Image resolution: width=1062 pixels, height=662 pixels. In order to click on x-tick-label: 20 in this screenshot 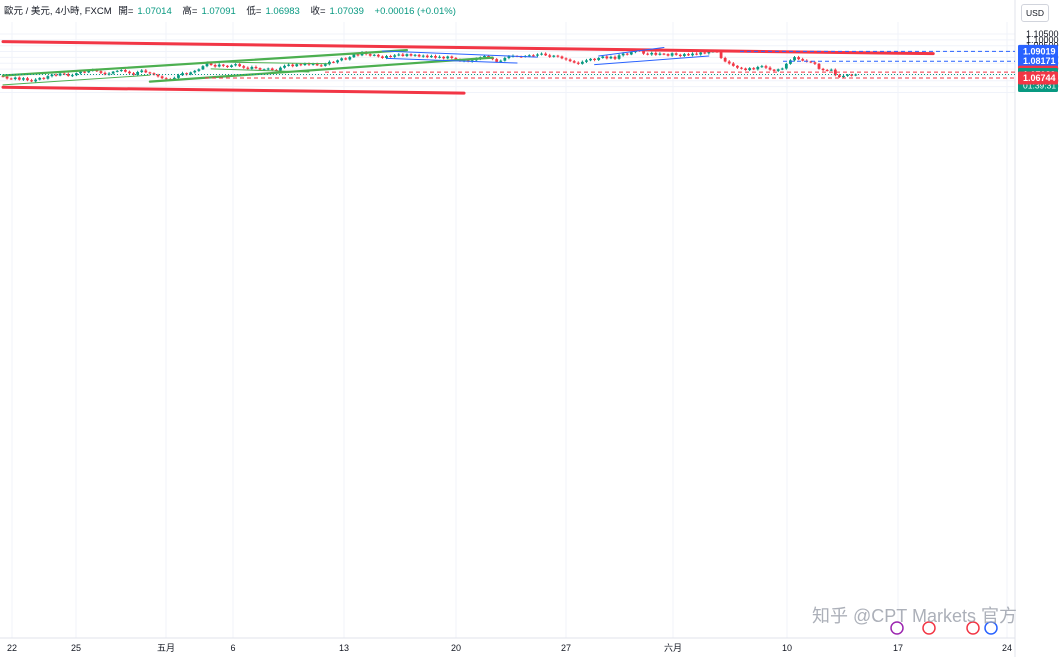, I will do `click(456, 648)`.